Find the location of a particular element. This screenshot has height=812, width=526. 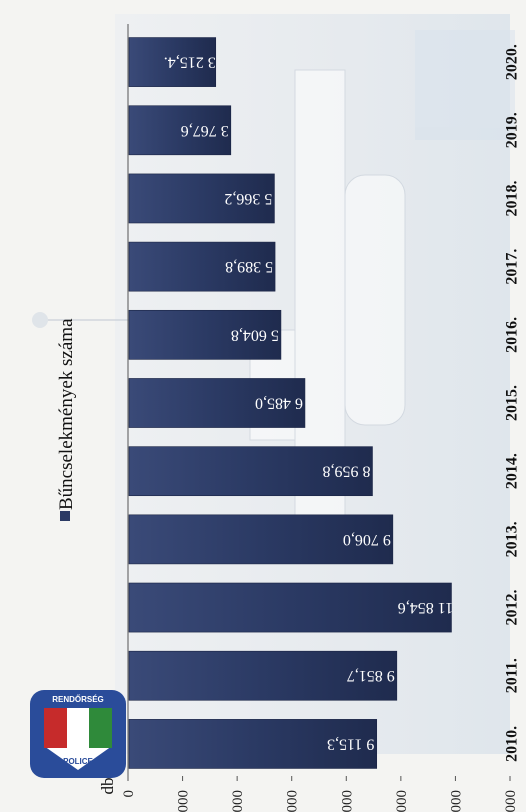

bar-2014 is located at coordinates (250, 471).